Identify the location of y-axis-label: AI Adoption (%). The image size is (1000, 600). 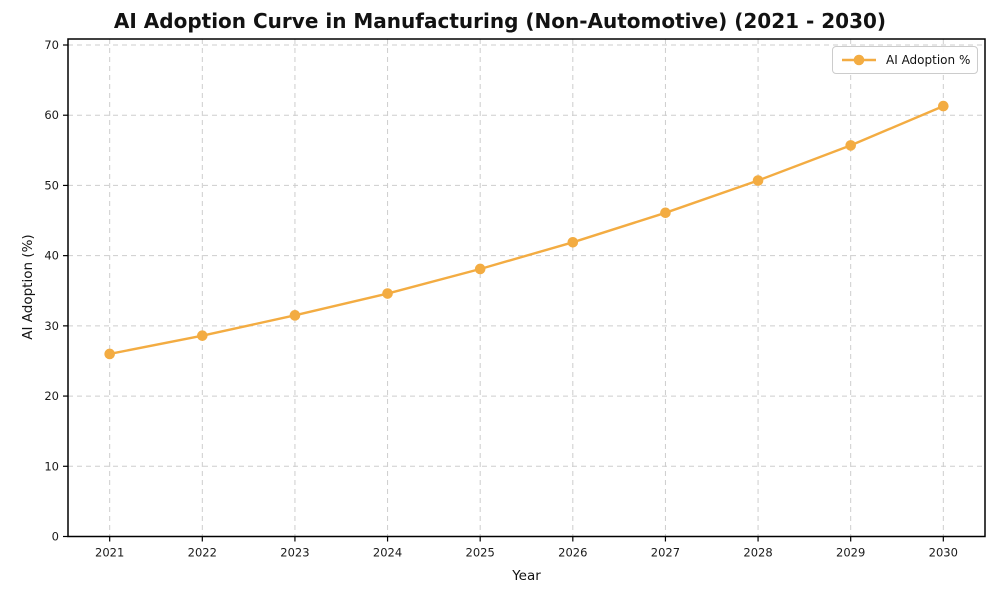
(28, 287).